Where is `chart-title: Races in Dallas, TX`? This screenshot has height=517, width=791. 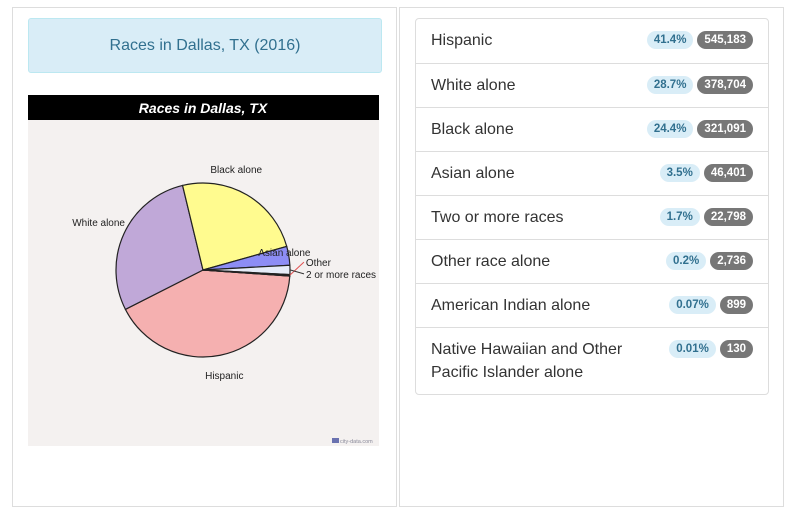
chart-title: Races in Dallas, TX is located at coordinates (204, 108).